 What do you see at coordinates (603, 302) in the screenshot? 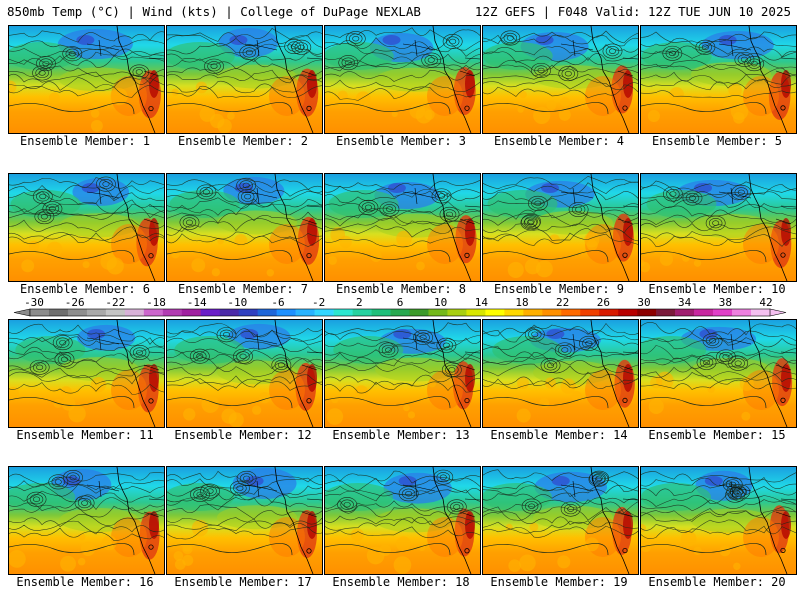
I see `colorbar-tick-label: 26` at bounding box center [603, 302].